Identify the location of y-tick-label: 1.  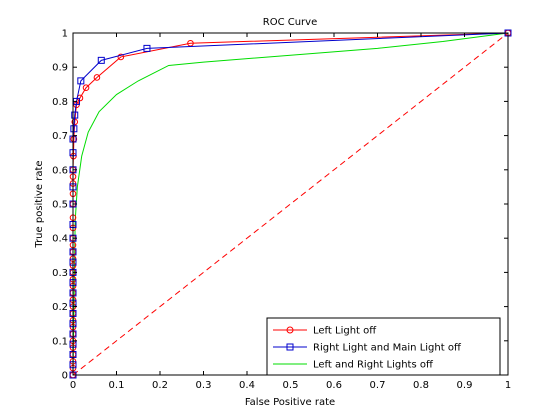
(65, 34).